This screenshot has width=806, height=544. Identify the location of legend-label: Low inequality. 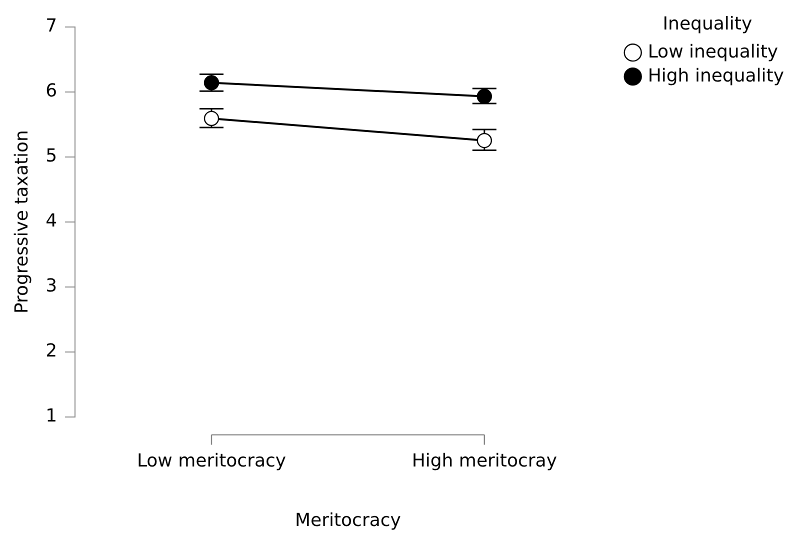
(713, 51).